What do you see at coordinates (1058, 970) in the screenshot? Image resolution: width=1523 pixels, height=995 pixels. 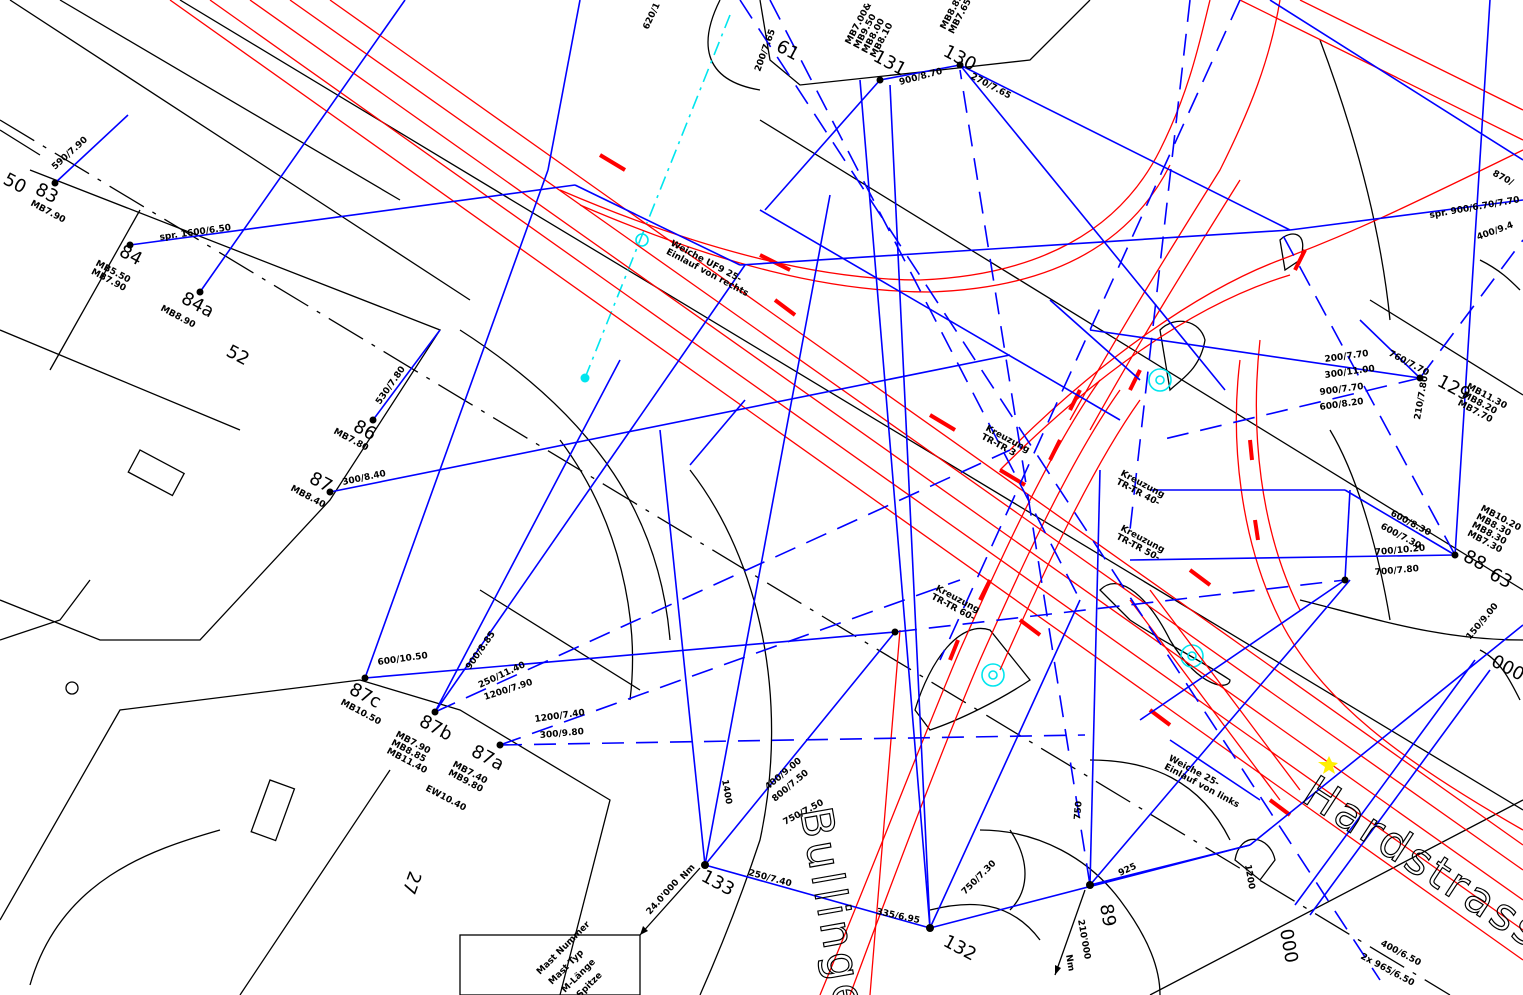 I see `arrow-head-2-icon` at bounding box center [1058, 970].